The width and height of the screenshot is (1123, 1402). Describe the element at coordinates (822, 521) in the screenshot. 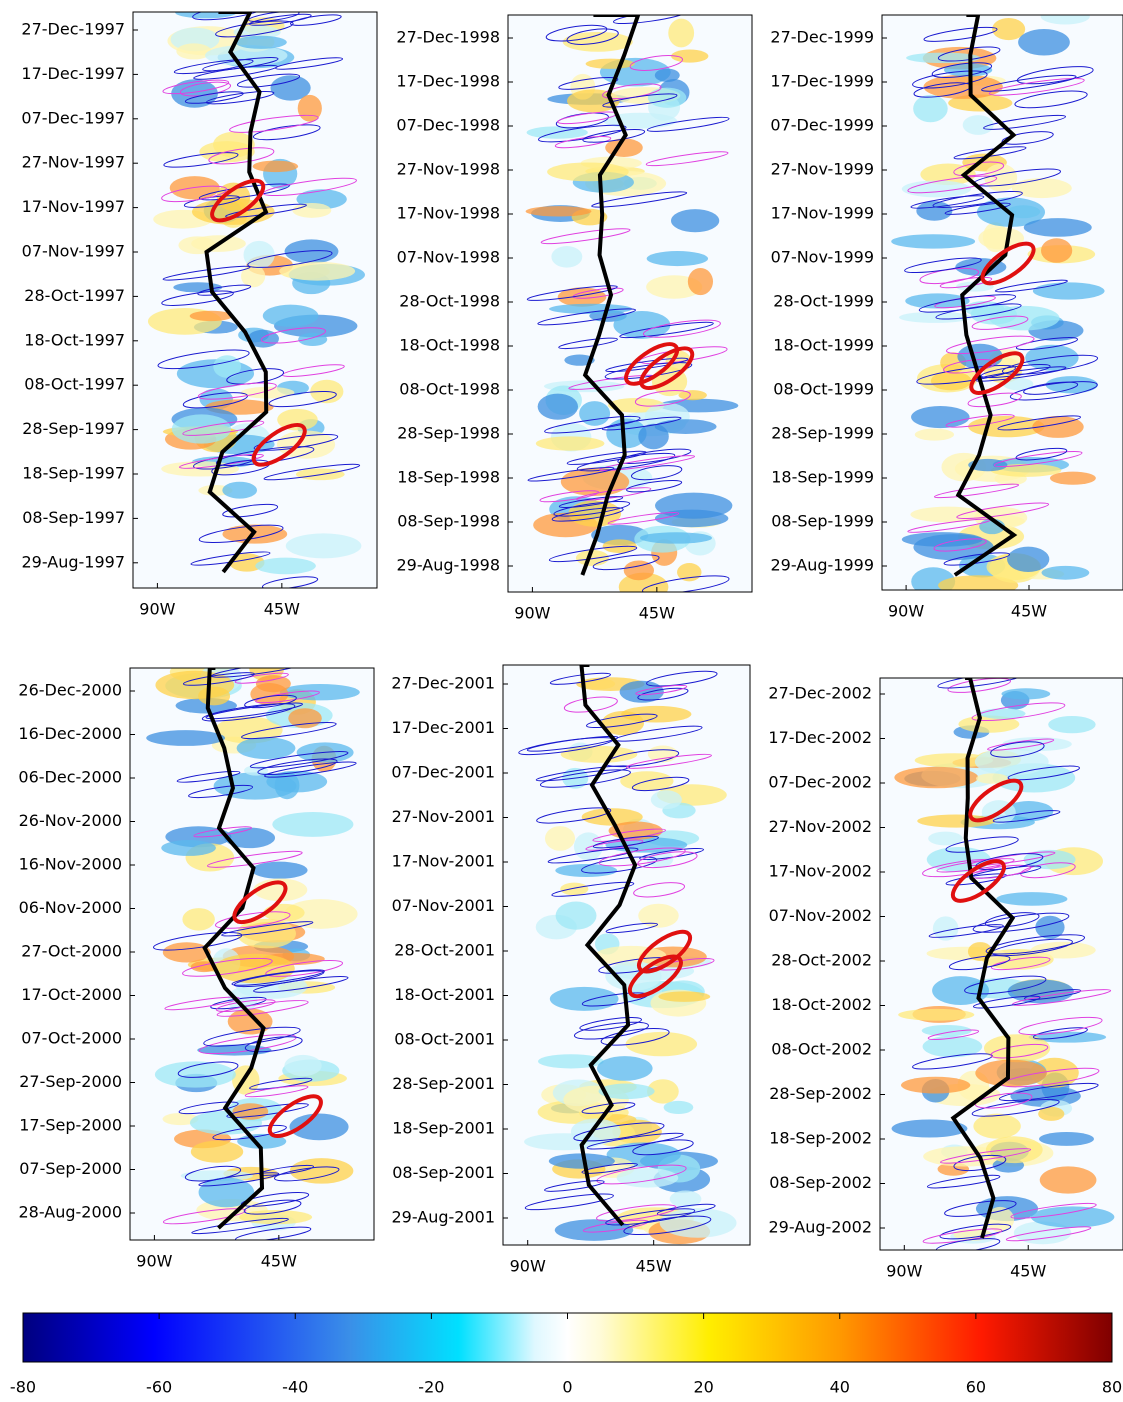

I see `y-tick-label: 08-Sep-1999` at that location.